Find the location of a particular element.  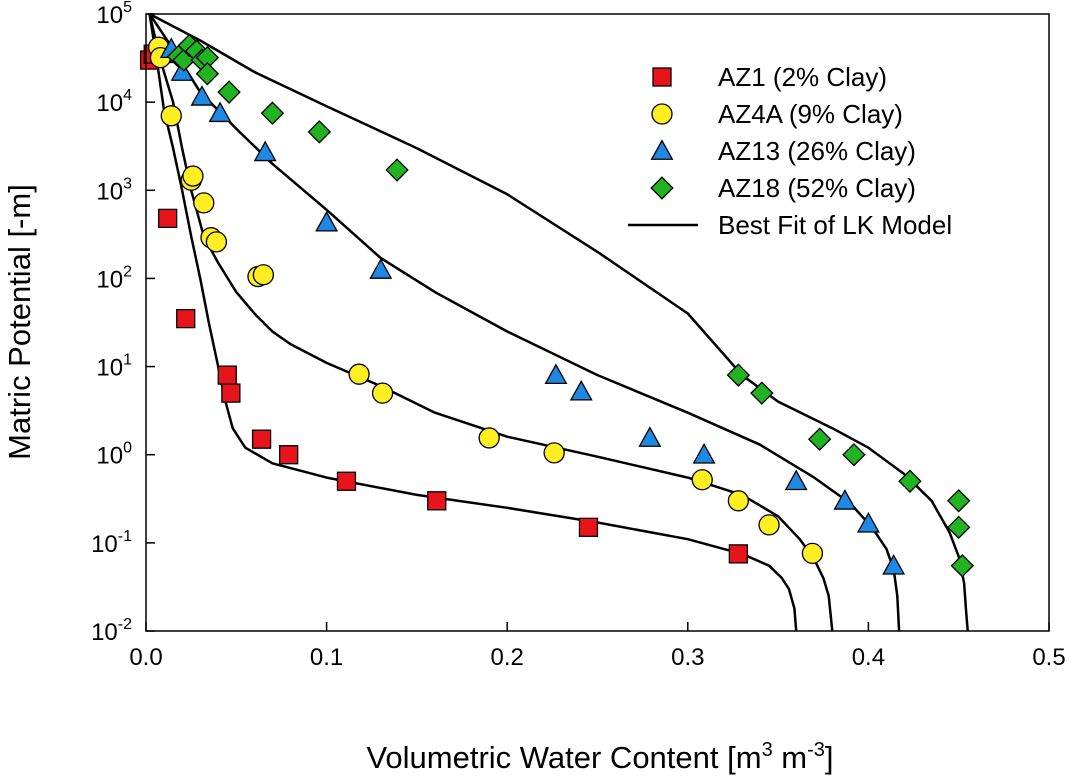

y-tick-label: 10⁻² is located at coordinates (111, 631).